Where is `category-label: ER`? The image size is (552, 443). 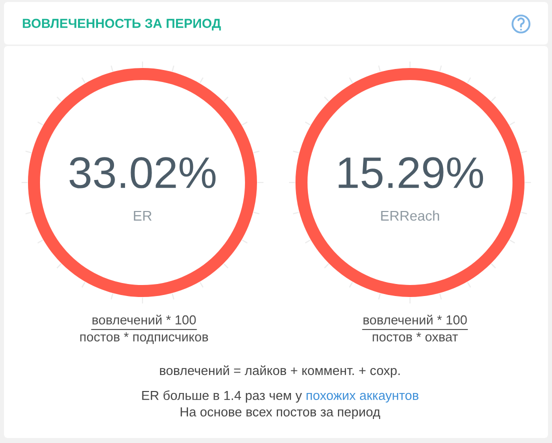
category-label: ER is located at coordinates (143, 215).